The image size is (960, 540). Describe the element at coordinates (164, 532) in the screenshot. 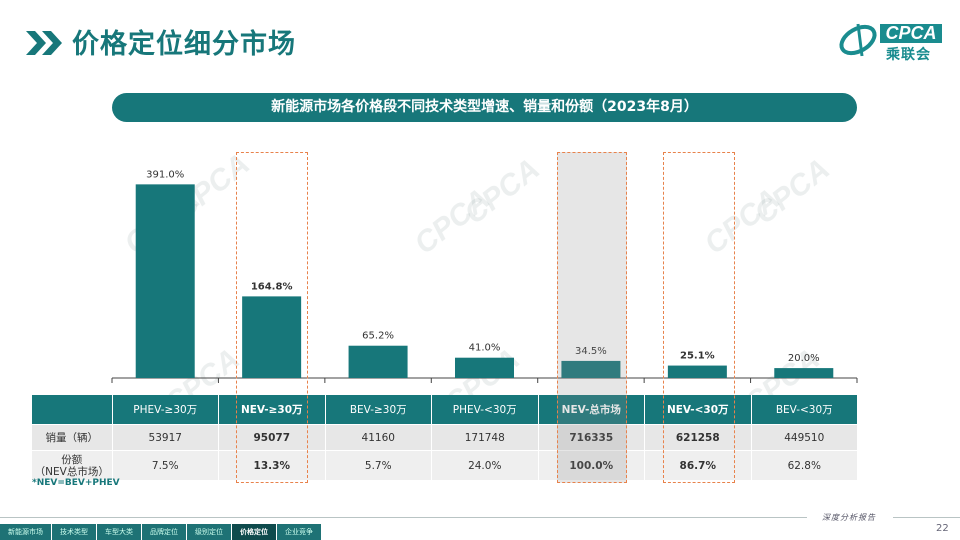

I see `nav-item: 品牌定位` at that location.